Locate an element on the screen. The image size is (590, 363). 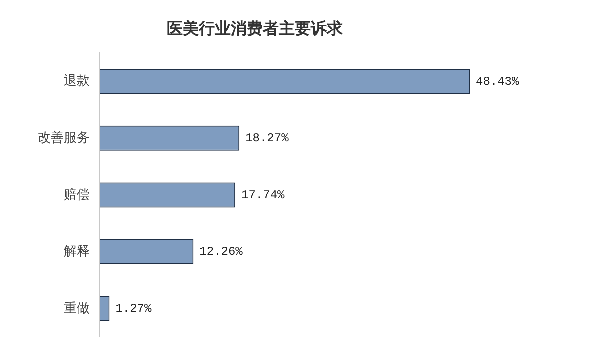
y-tick-label: 解释 is located at coordinates (77, 251).